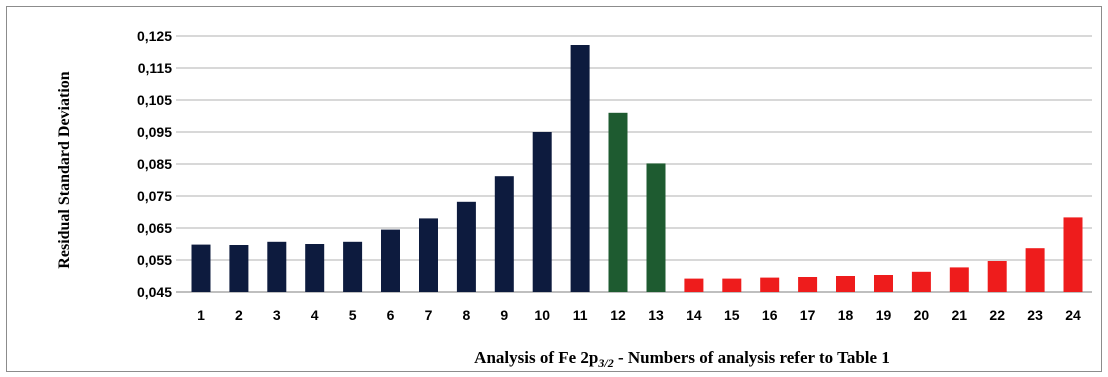 Image resolution: width=1108 pixels, height=377 pixels. Describe the element at coordinates (154, 36) in the screenshot. I see `y-tick-label: 0,125` at that location.